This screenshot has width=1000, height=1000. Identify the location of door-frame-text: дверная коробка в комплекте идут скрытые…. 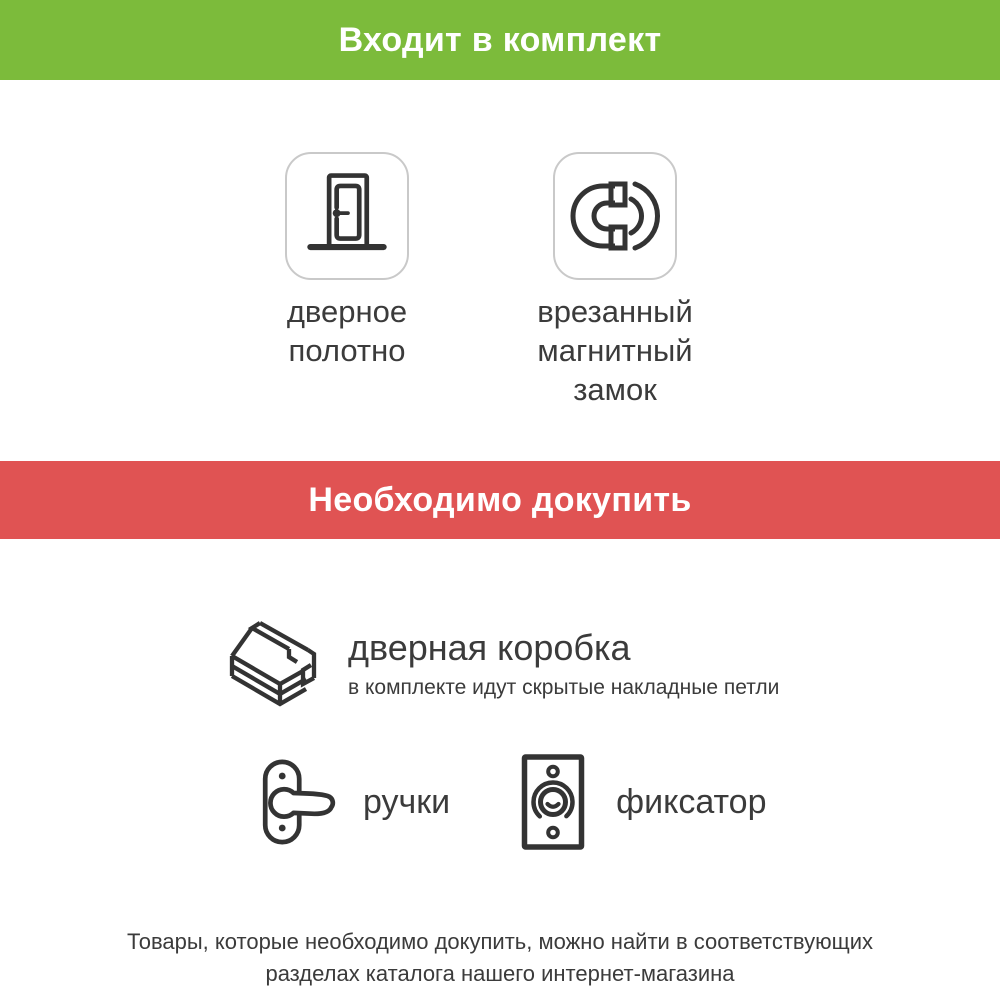
(563, 668).